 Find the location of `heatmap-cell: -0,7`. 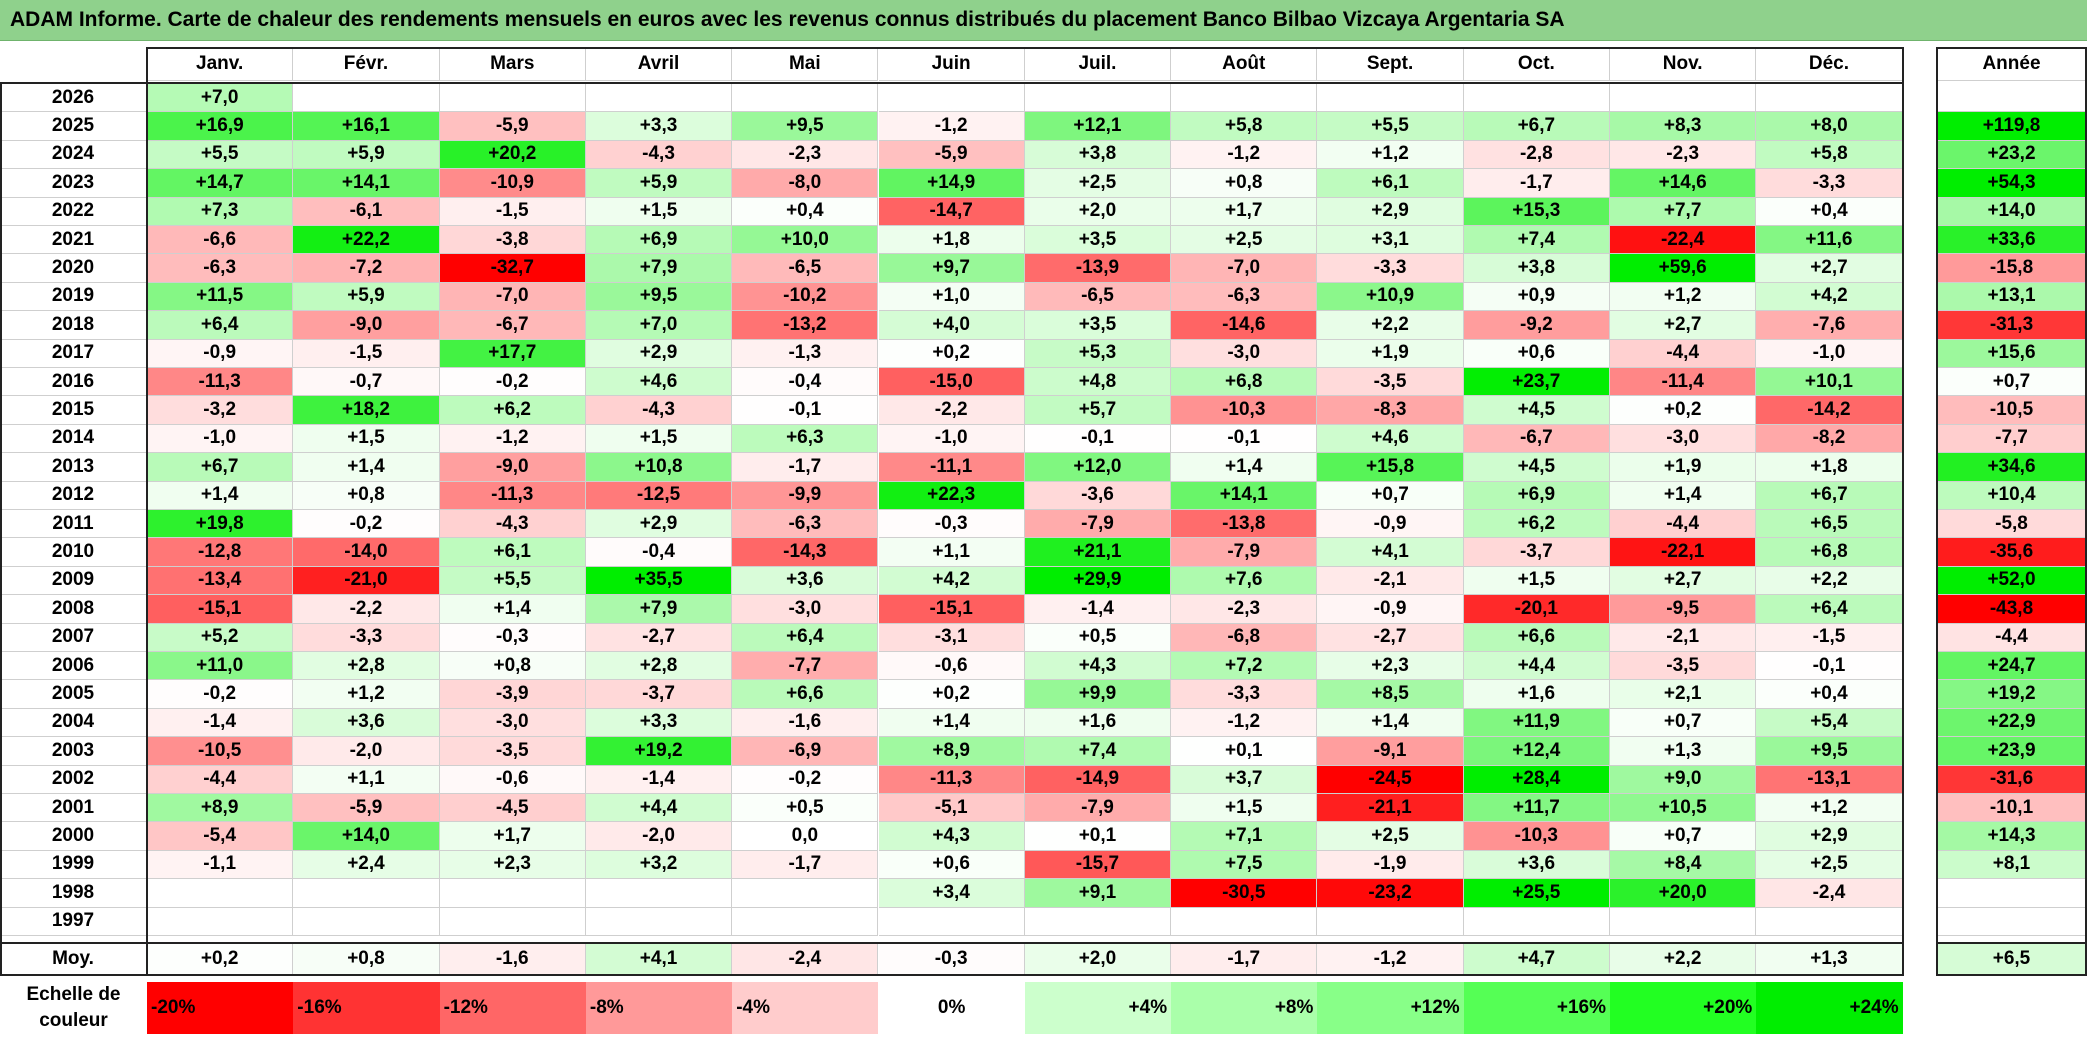

heatmap-cell: -0,7 is located at coordinates (366, 382).